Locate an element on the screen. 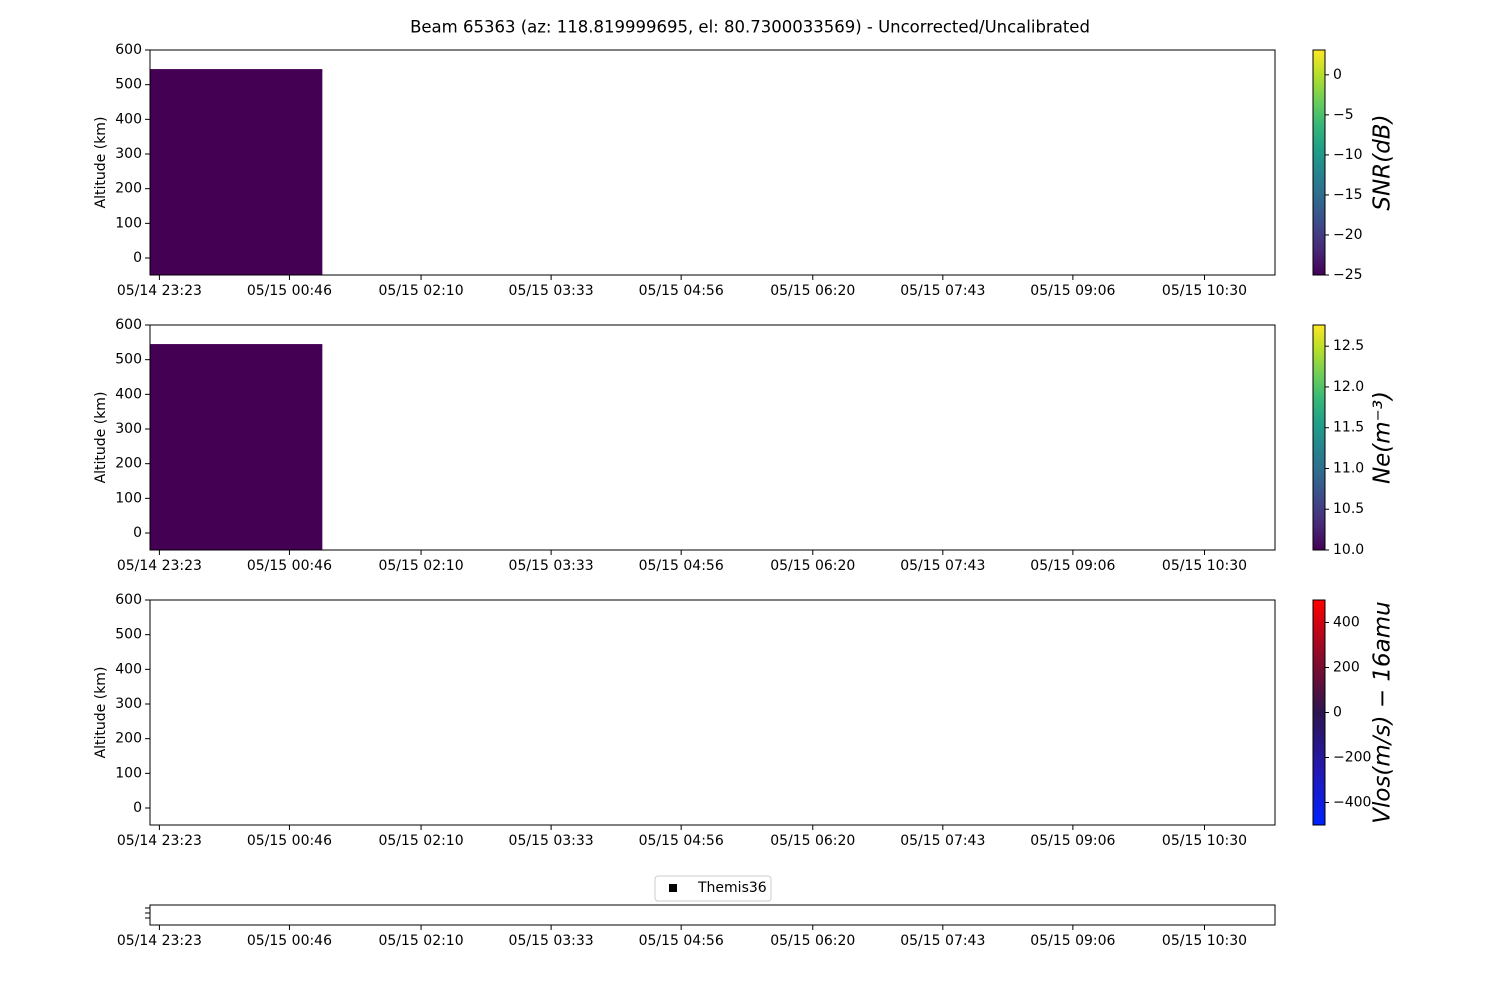 This screenshot has height=1000, width=1500. colorbar-tick-label: −10 is located at coordinates (1348, 155).